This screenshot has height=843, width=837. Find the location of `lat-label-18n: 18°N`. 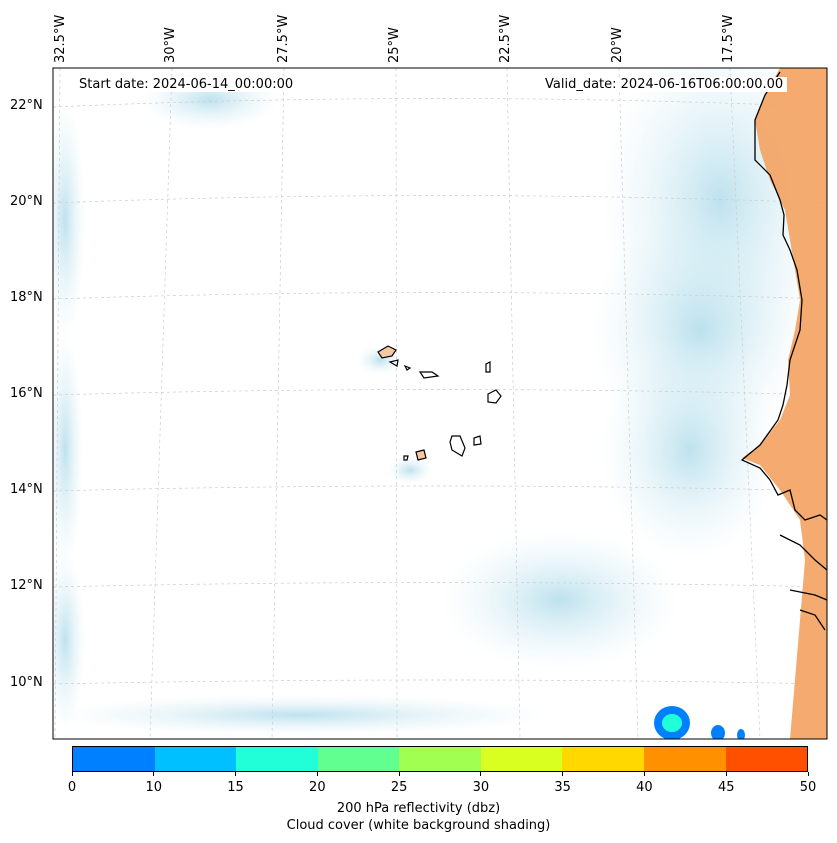

lat-label-18n: 18°N is located at coordinates (26, 297).